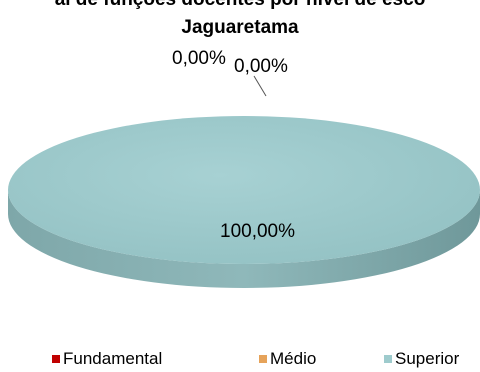  What do you see at coordinates (263, 359) in the screenshot?
I see `legend-swatch-medio` at bounding box center [263, 359].